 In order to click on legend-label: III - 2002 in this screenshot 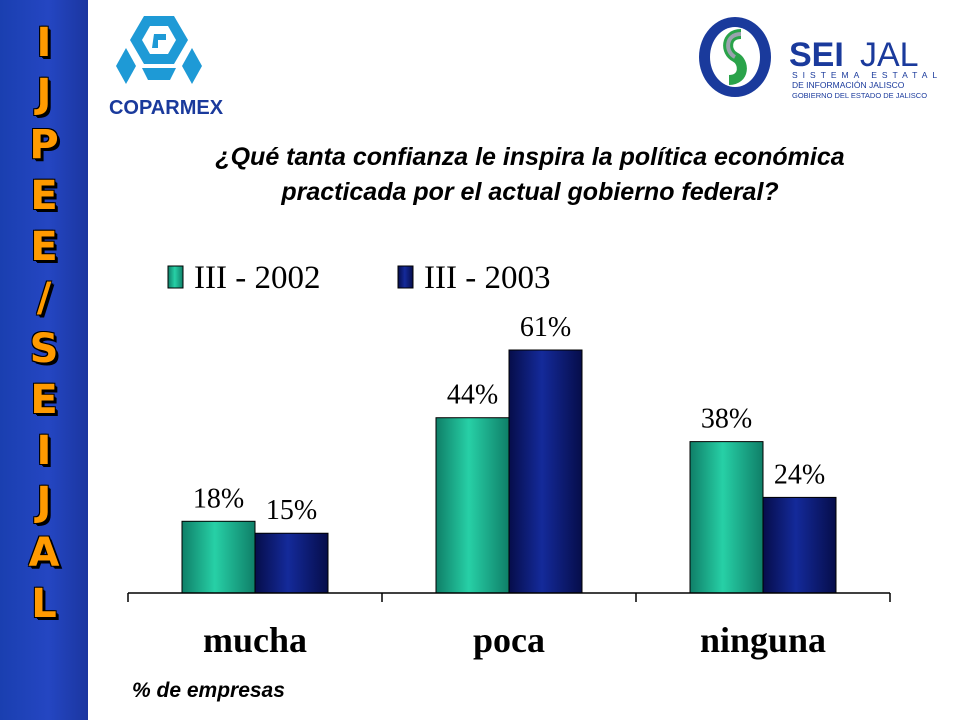, I will do `click(257, 278)`.